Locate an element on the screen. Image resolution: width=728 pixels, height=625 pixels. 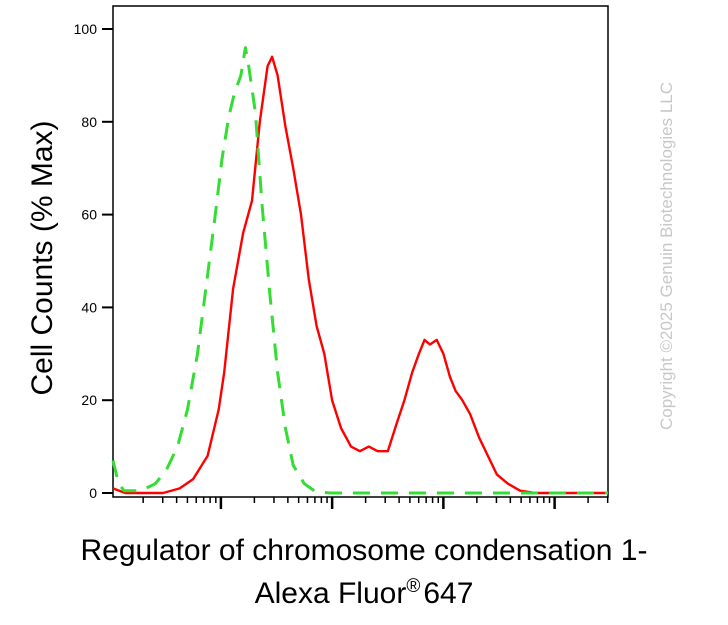
x-axis-label-line2: Alexa Fluor® 647 is located at coordinates (364, 593).